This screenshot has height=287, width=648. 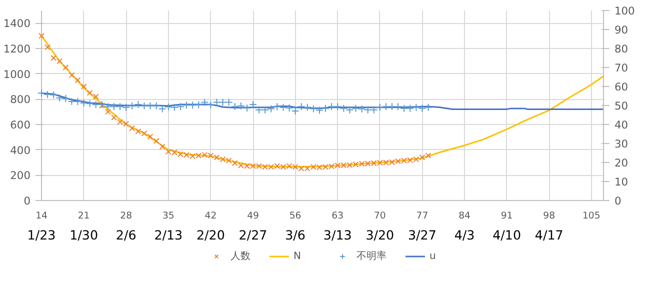 I want to click on y2-tick-label: 40, so click(x=621, y=125).